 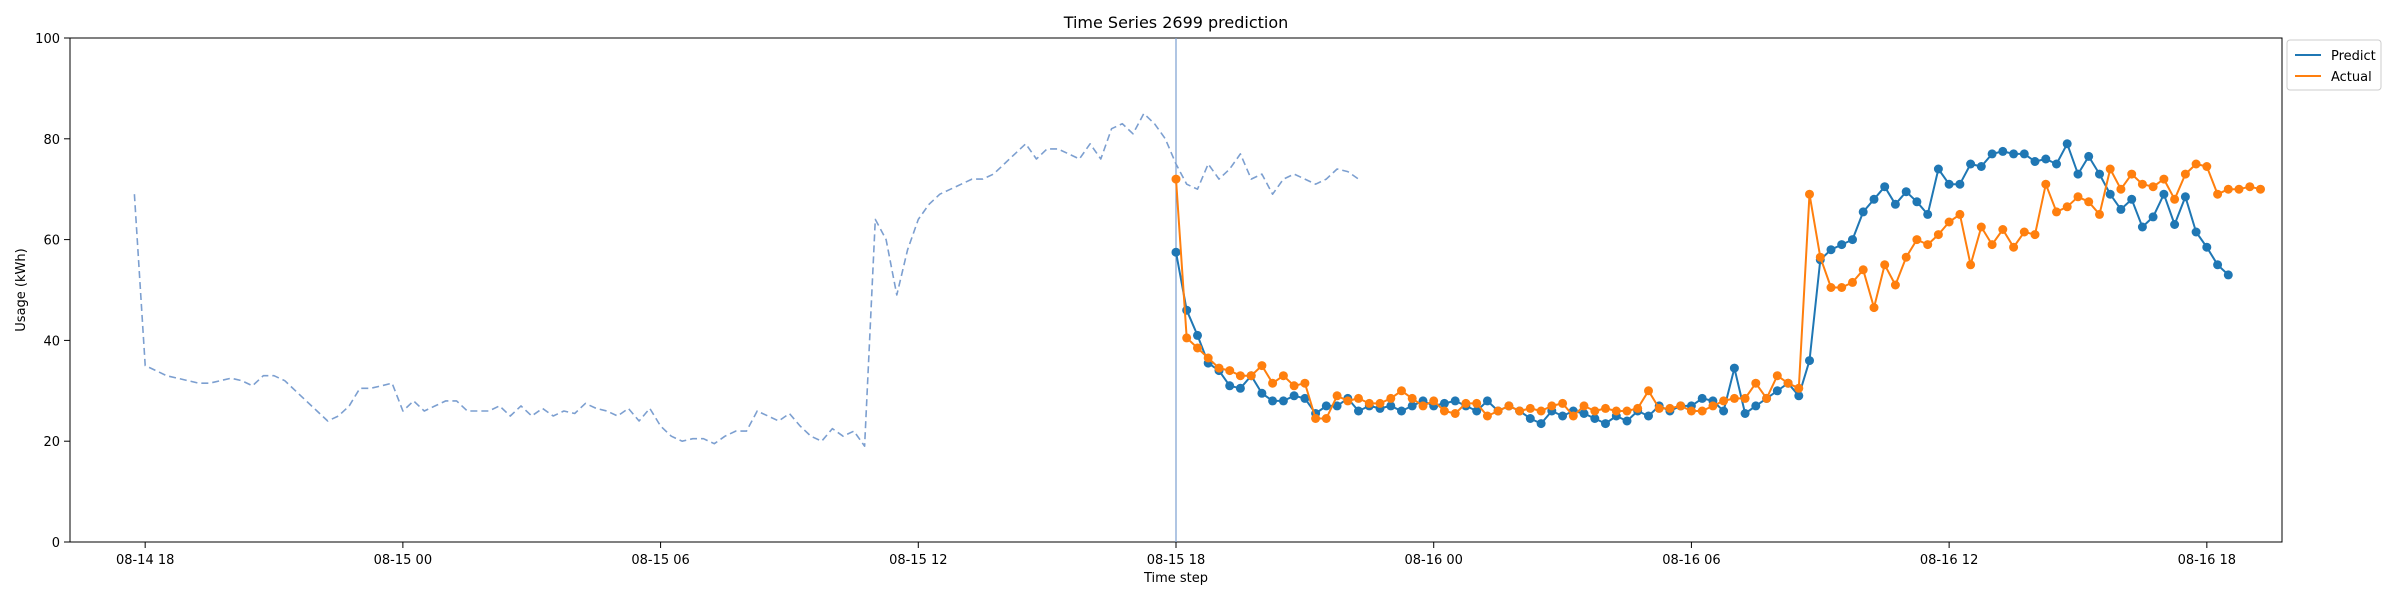 What do you see at coordinates (1175, 578) in the screenshot?
I see `x-axis-label: Time step` at bounding box center [1175, 578].